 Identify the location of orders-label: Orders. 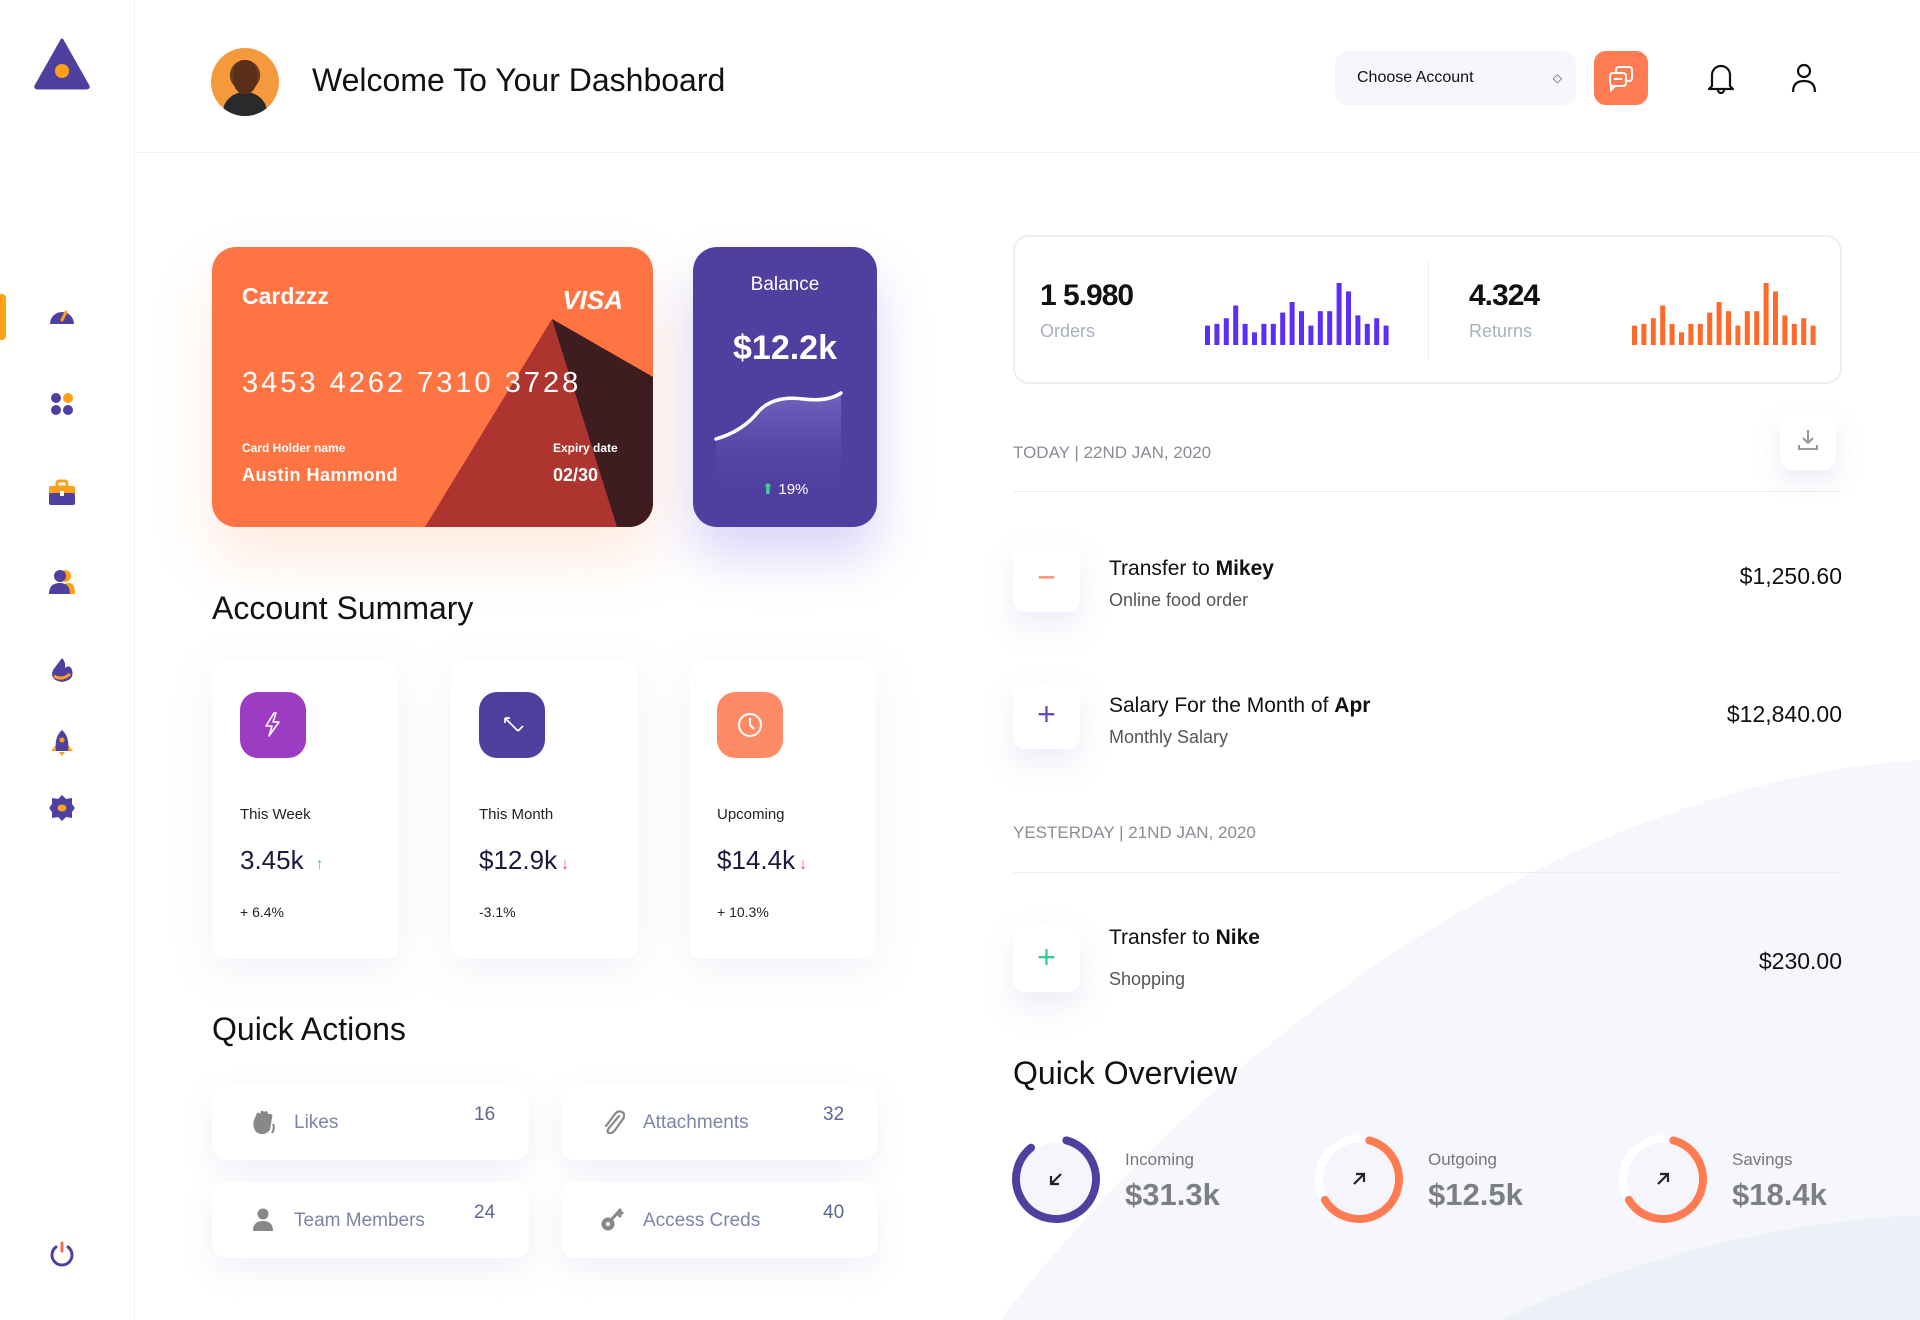
(1068, 331).